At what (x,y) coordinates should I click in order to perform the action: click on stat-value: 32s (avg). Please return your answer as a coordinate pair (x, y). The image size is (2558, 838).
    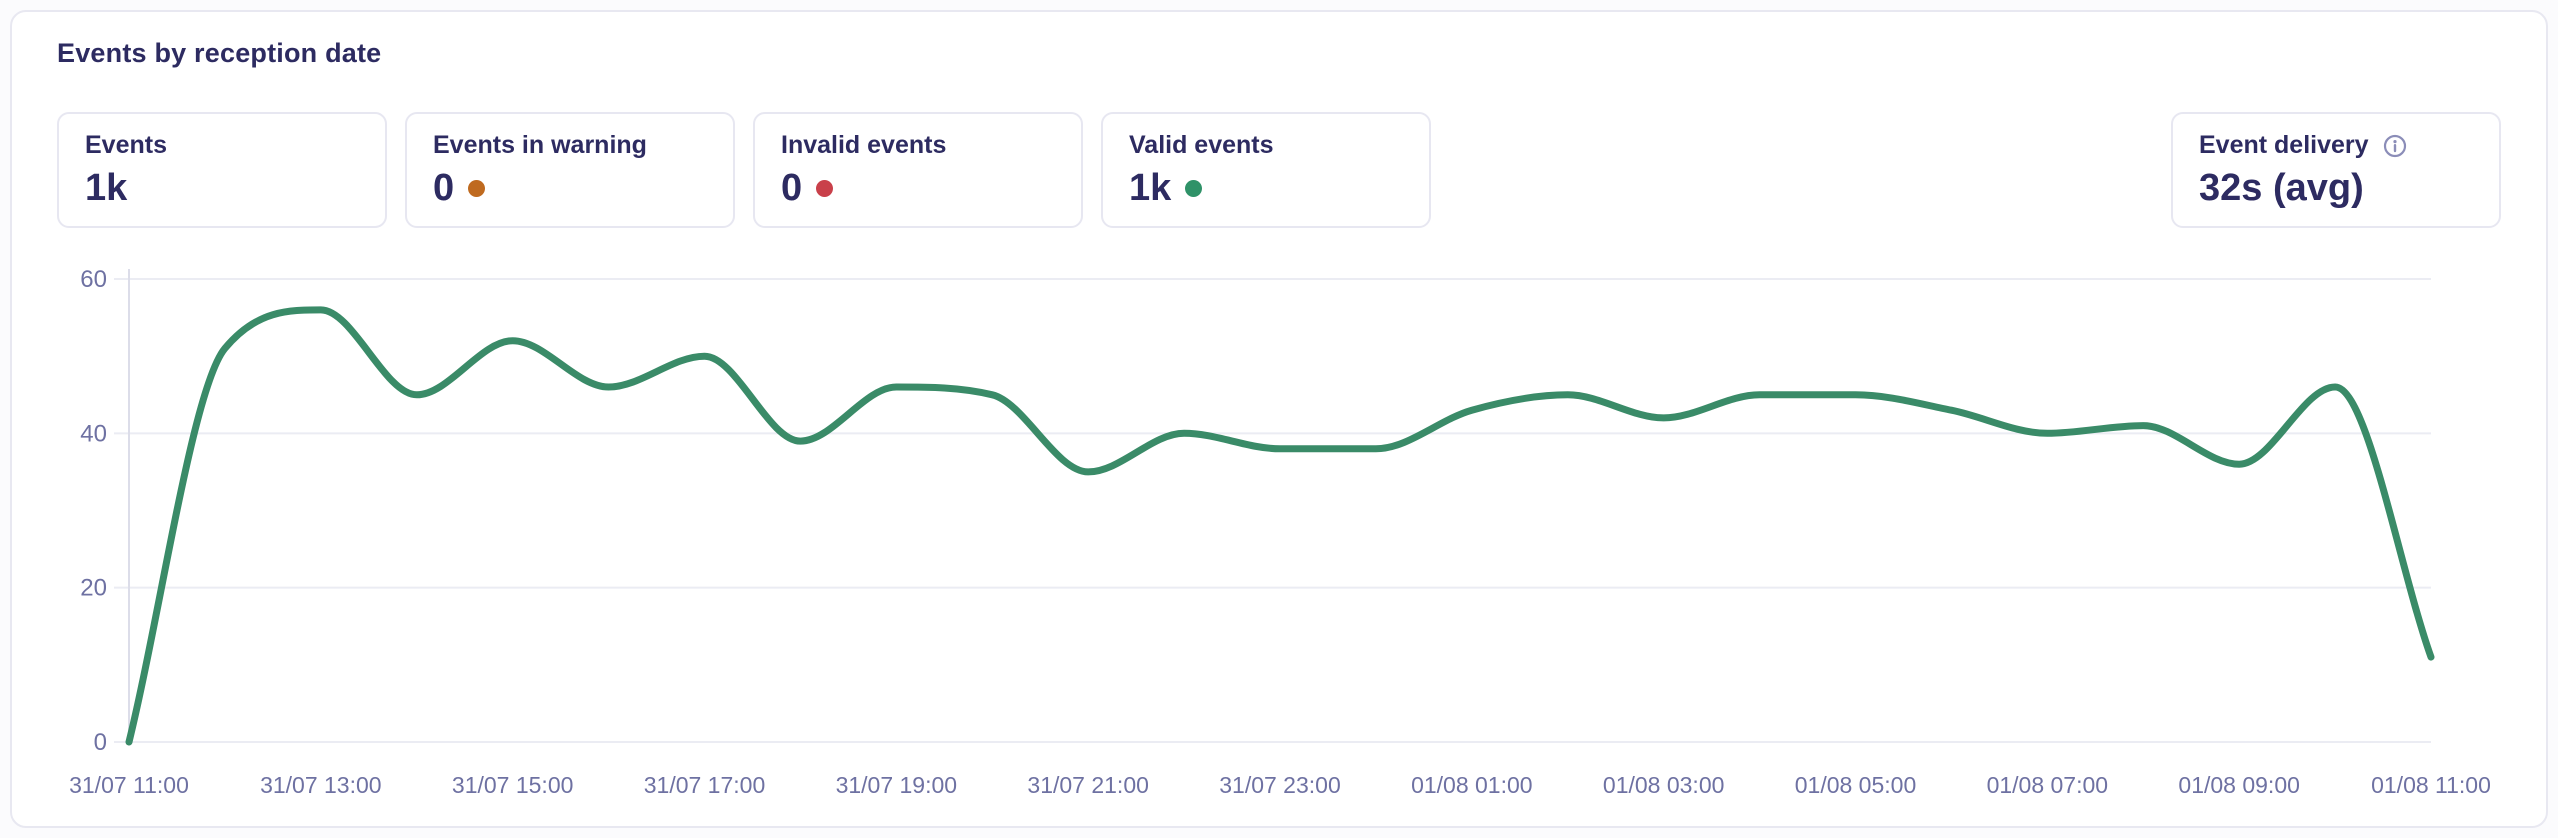
    Looking at the image, I should click on (2281, 188).